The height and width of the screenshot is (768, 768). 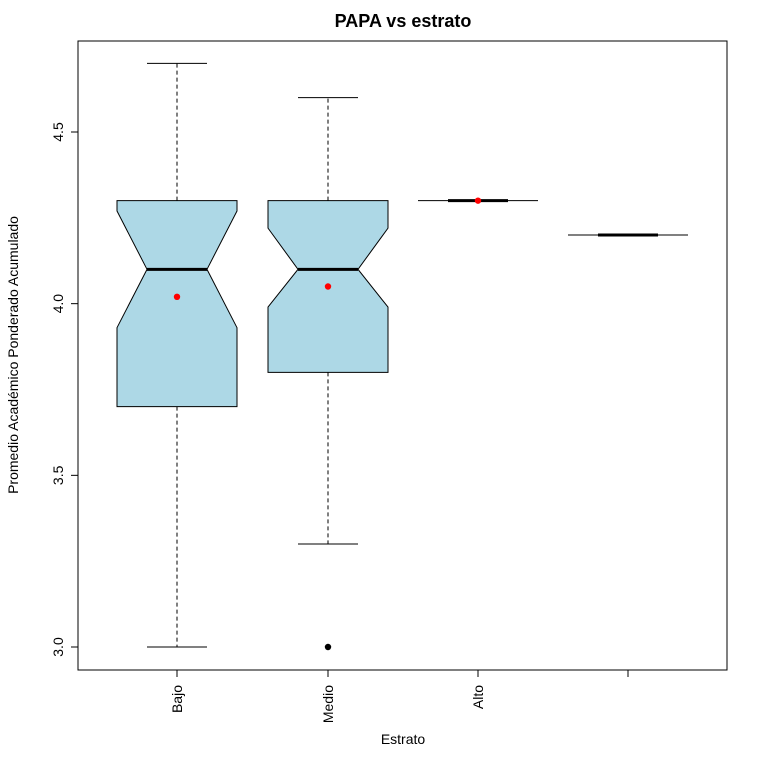 What do you see at coordinates (58, 647) in the screenshot?
I see `y-tick-label: 3.0` at bounding box center [58, 647].